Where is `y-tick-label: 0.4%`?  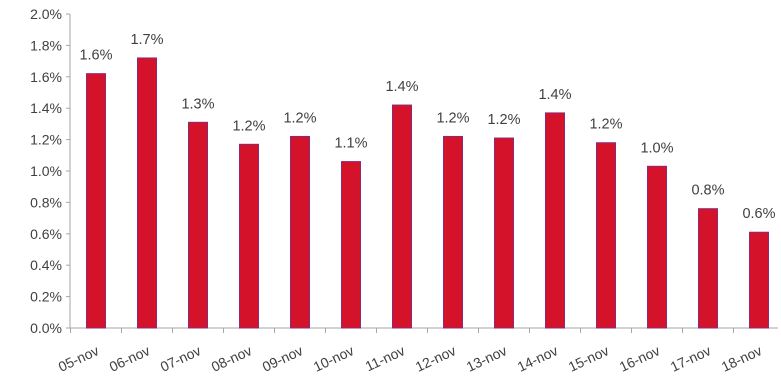
y-tick-label: 0.4% is located at coordinates (46, 265).